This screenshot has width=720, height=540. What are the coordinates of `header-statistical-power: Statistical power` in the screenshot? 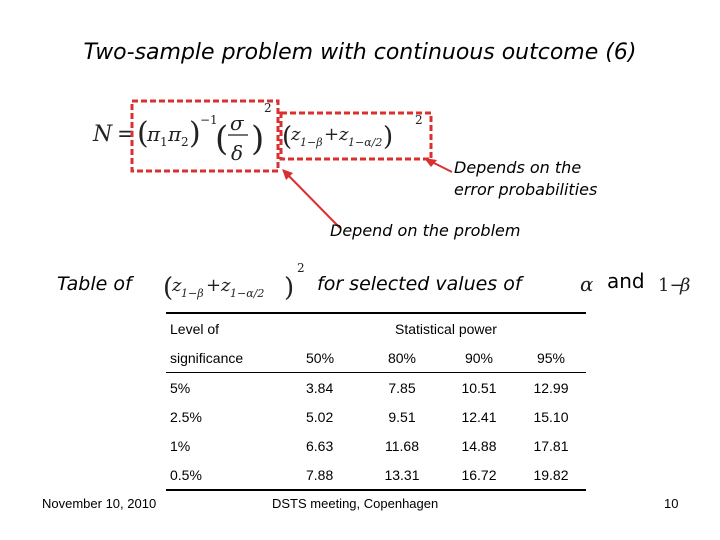 It's located at (446, 327).